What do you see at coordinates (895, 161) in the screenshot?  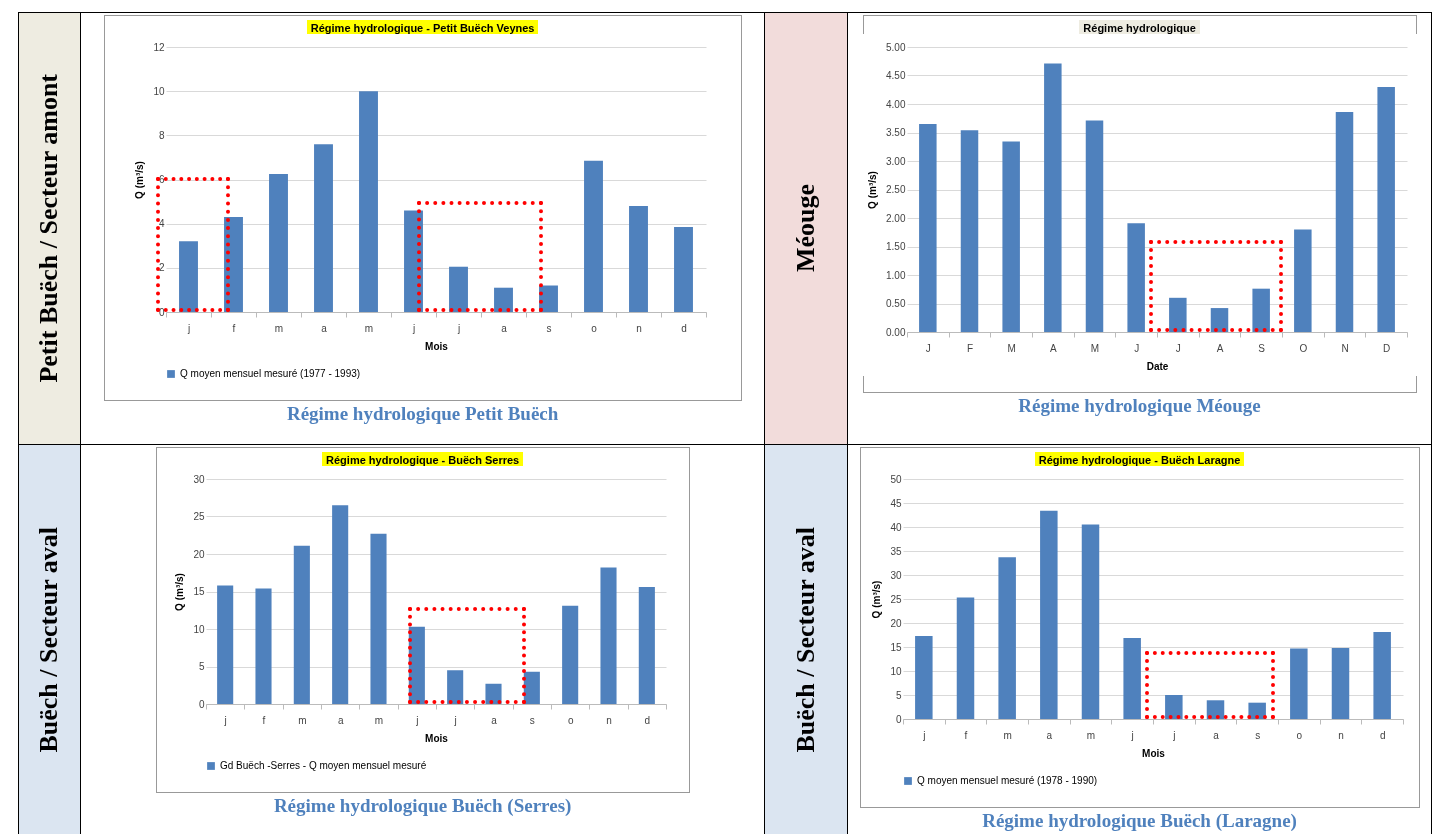 I see `y-tick-label: 3.00` at bounding box center [895, 161].